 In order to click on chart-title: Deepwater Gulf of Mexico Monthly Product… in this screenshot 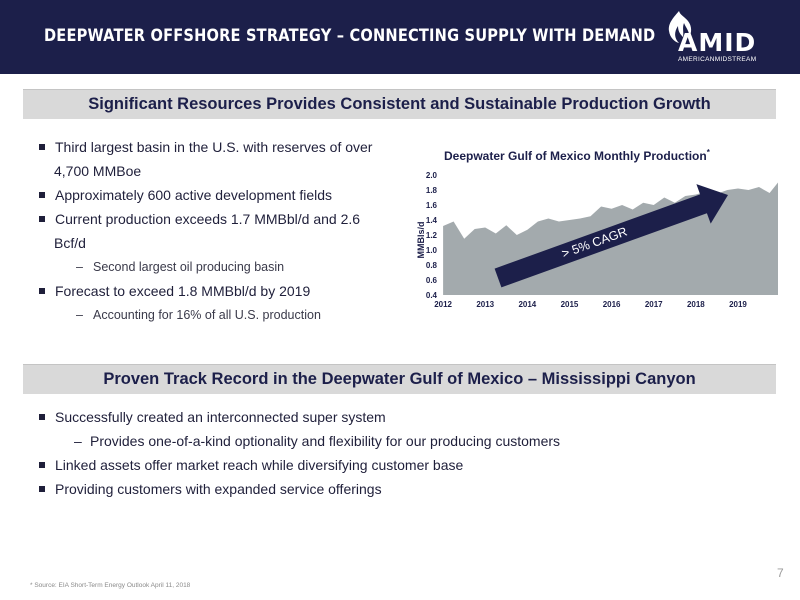, I will do `click(577, 155)`.